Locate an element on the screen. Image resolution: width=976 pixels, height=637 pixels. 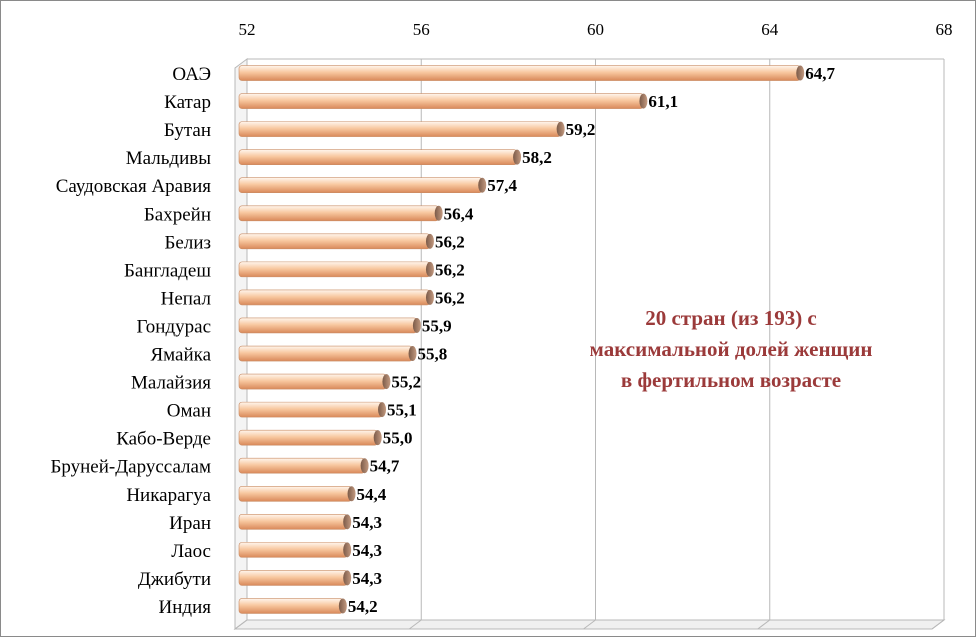
bar-group: 58,2 Мальдивы is located at coordinates (339, 158).